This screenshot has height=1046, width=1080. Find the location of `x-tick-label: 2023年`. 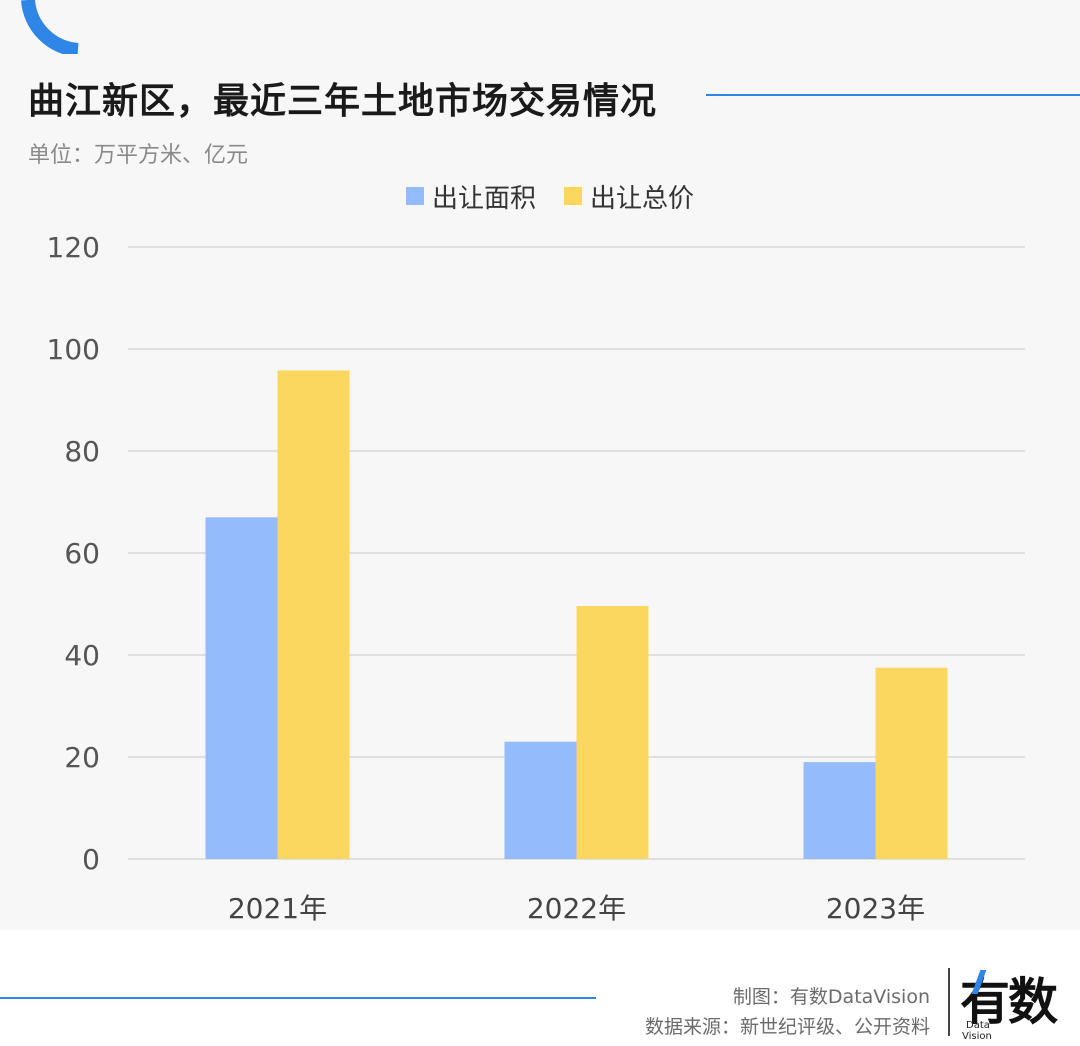

x-tick-label: 2023年 is located at coordinates (875, 908).